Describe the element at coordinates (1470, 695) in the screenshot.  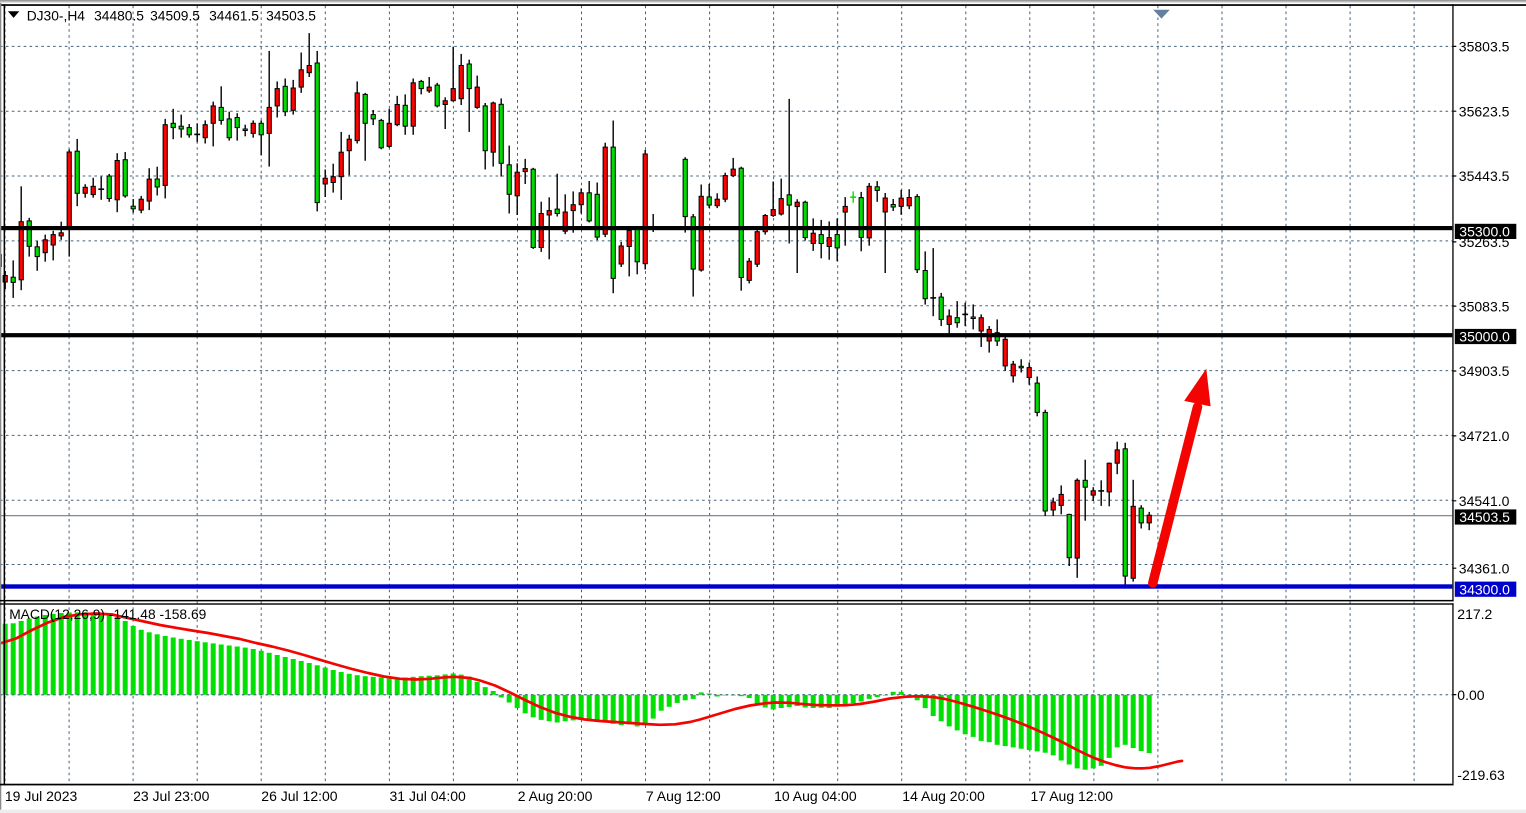
I see `svg-text: 0.00` at that location.